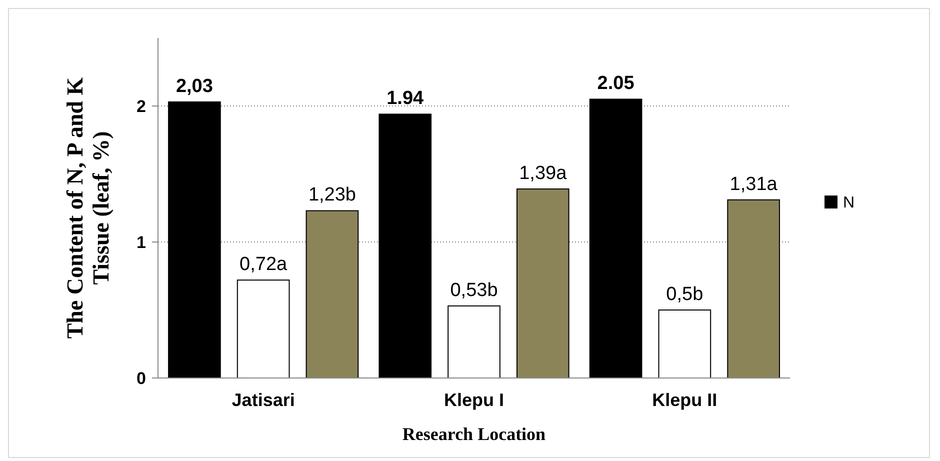  What do you see at coordinates (141, 106) in the screenshot?
I see `y-tick-label: 2` at bounding box center [141, 106].